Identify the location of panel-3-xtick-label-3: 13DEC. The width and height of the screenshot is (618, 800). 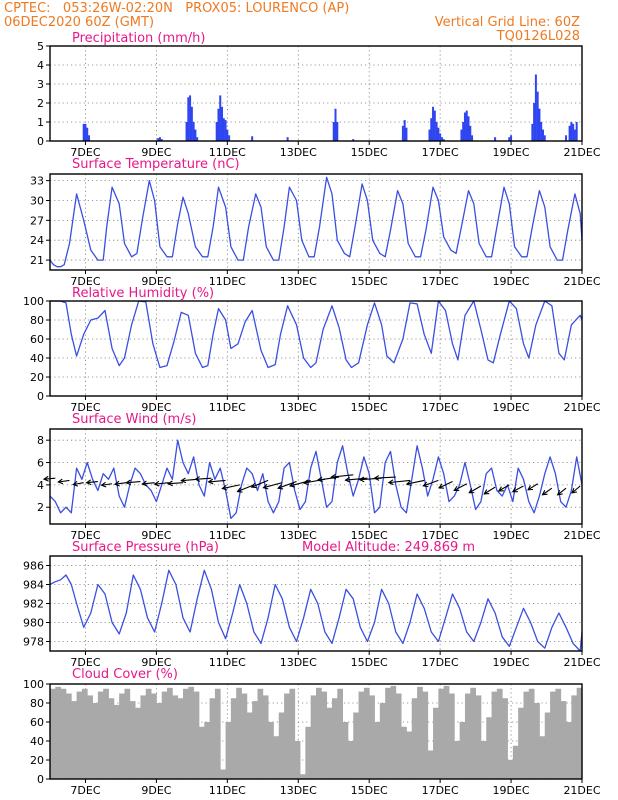
(298, 407).